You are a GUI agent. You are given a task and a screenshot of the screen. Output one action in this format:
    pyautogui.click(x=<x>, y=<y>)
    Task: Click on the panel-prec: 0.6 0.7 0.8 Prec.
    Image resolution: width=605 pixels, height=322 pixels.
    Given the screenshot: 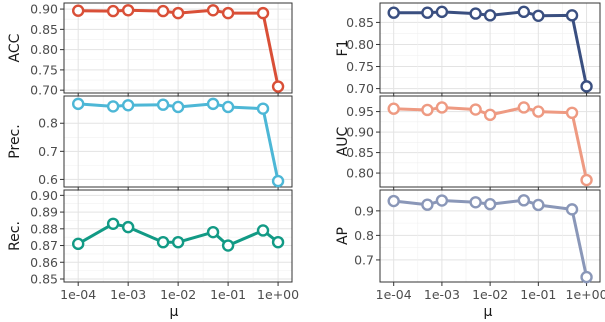 What is the action you would take?
    pyautogui.click(x=150, y=143)
    